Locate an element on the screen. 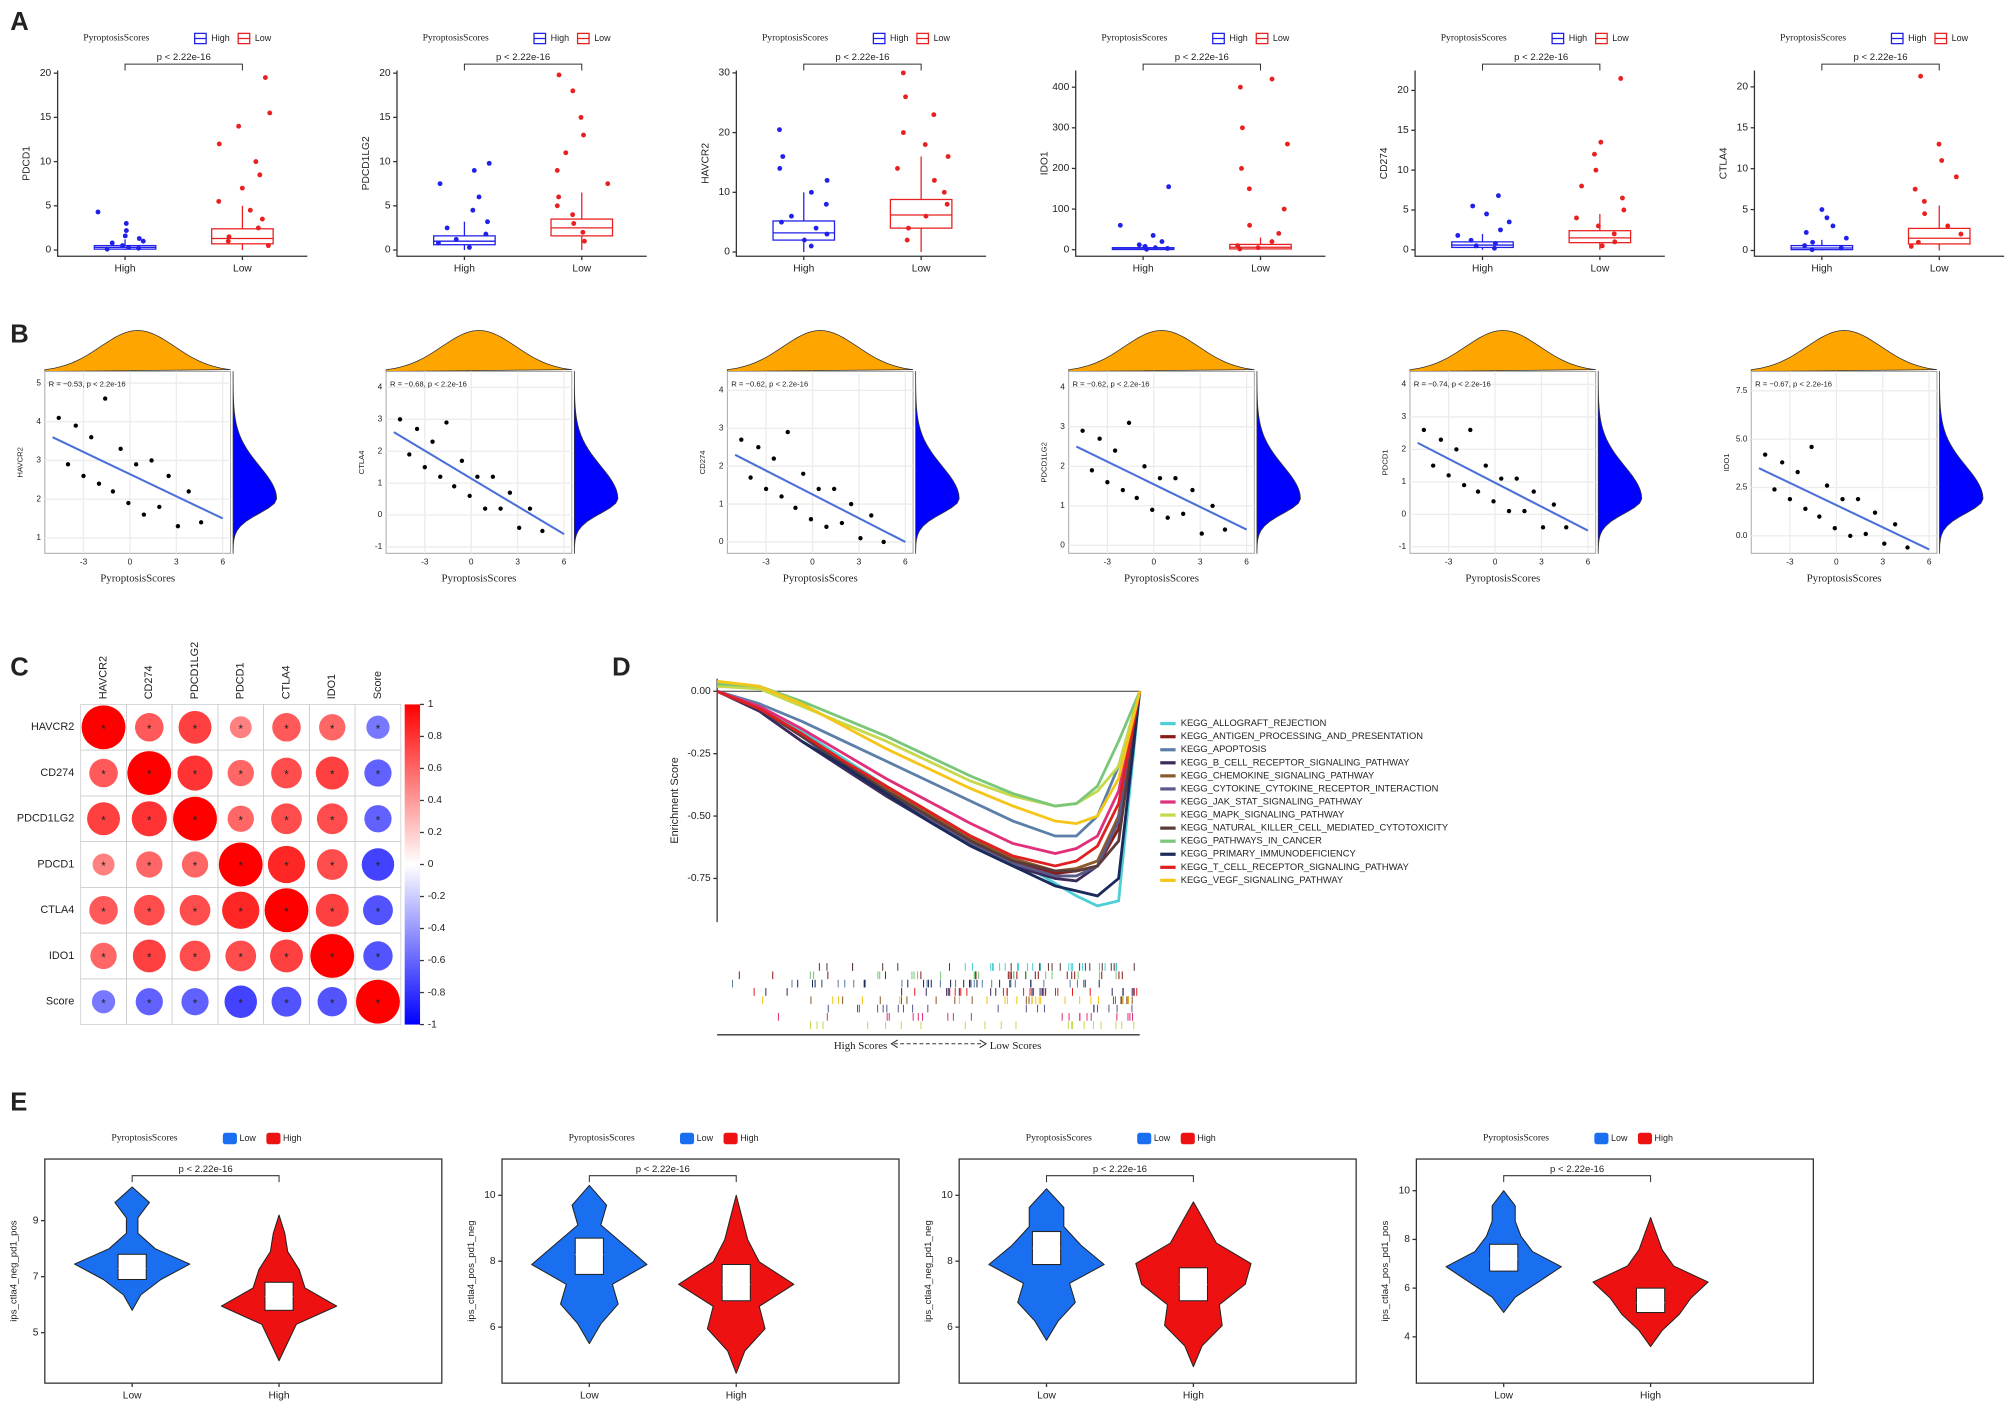 Image resolution: width=2008 pixels, height=1405 pixels. y-tick-label: 20 is located at coordinates (385, 73).